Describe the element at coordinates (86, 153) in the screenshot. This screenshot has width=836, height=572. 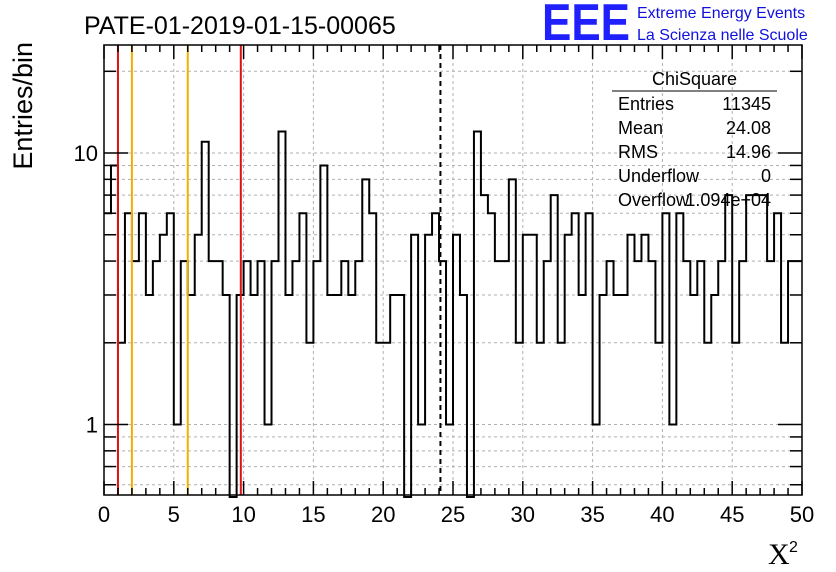
I see `y-tick-label: 10` at that location.